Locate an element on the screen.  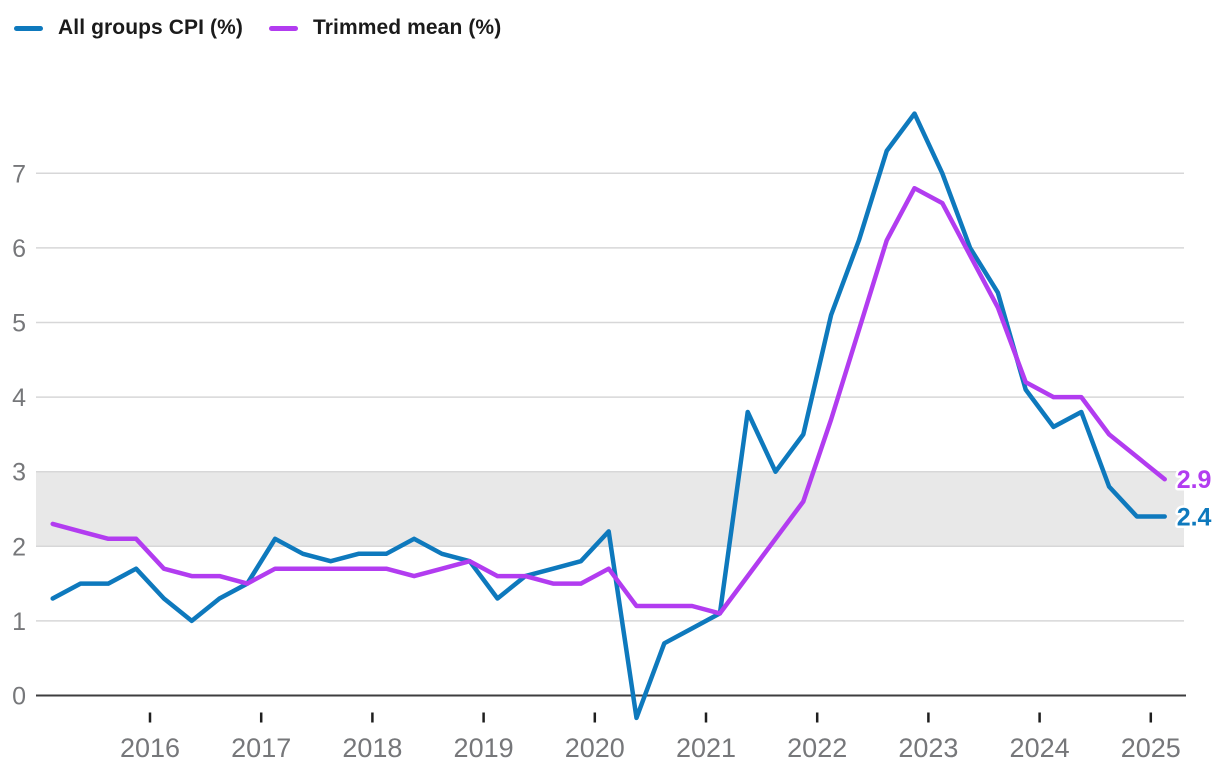
x-axis-label-2021: 2021 is located at coordinates (706, 748).